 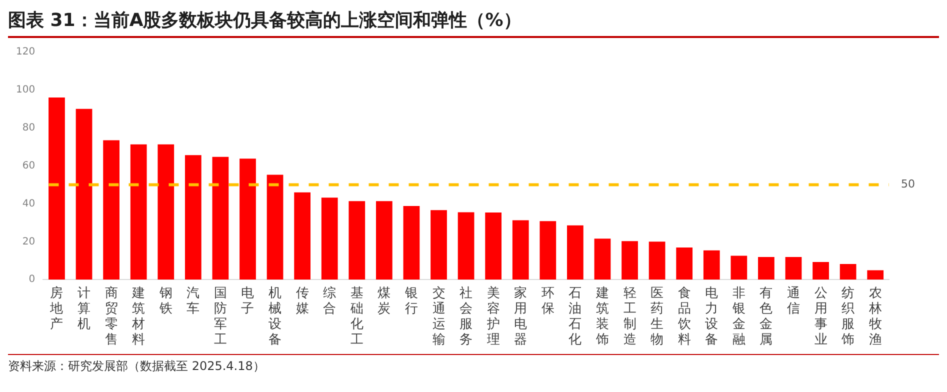 I want to click on y-tick-label: 80, so click(x=29, y=128).